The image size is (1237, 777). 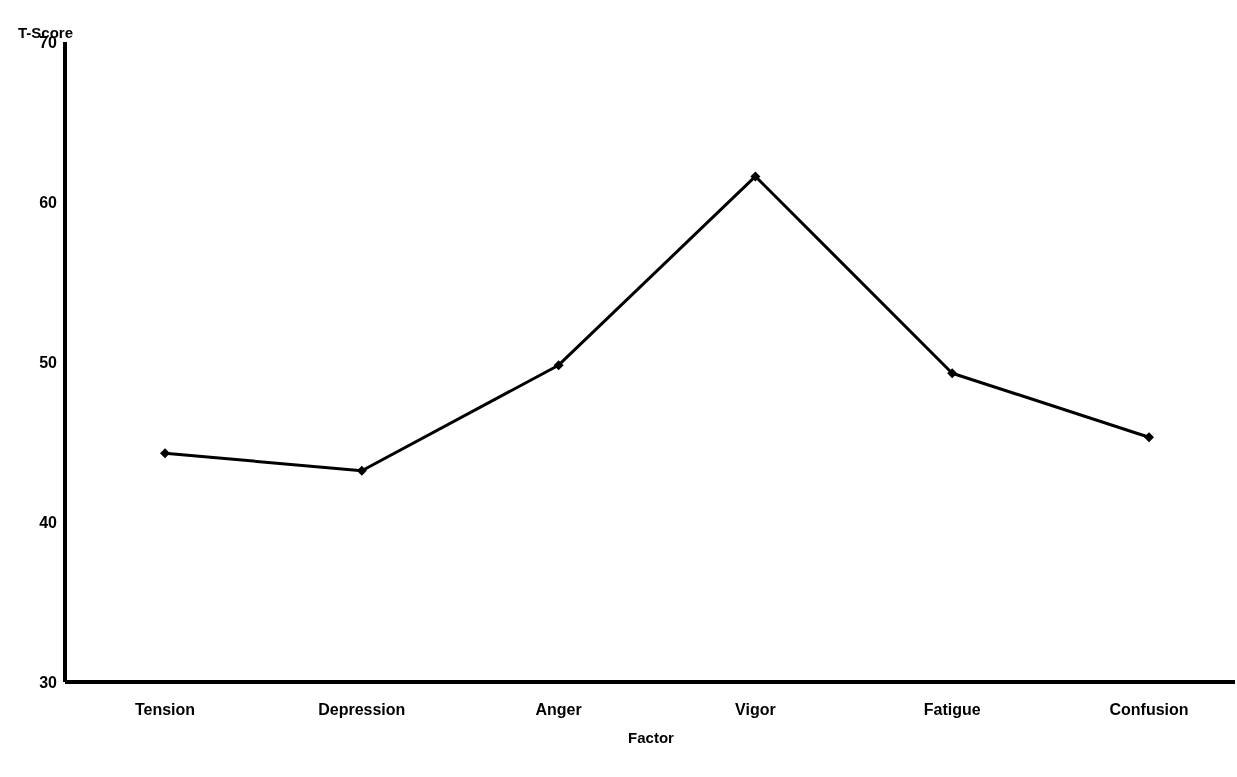 I want to click on x-tick-label: Vigor, so click(x=755, y=710).